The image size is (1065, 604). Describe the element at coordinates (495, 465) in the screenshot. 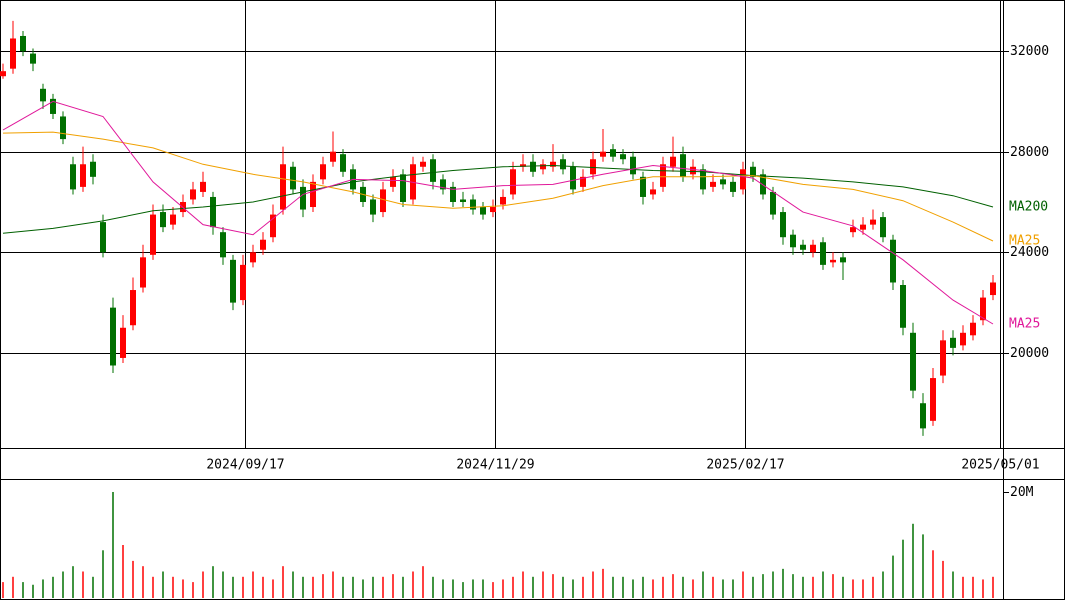

I see `x-tick-label: 2024/11/29` at that location.